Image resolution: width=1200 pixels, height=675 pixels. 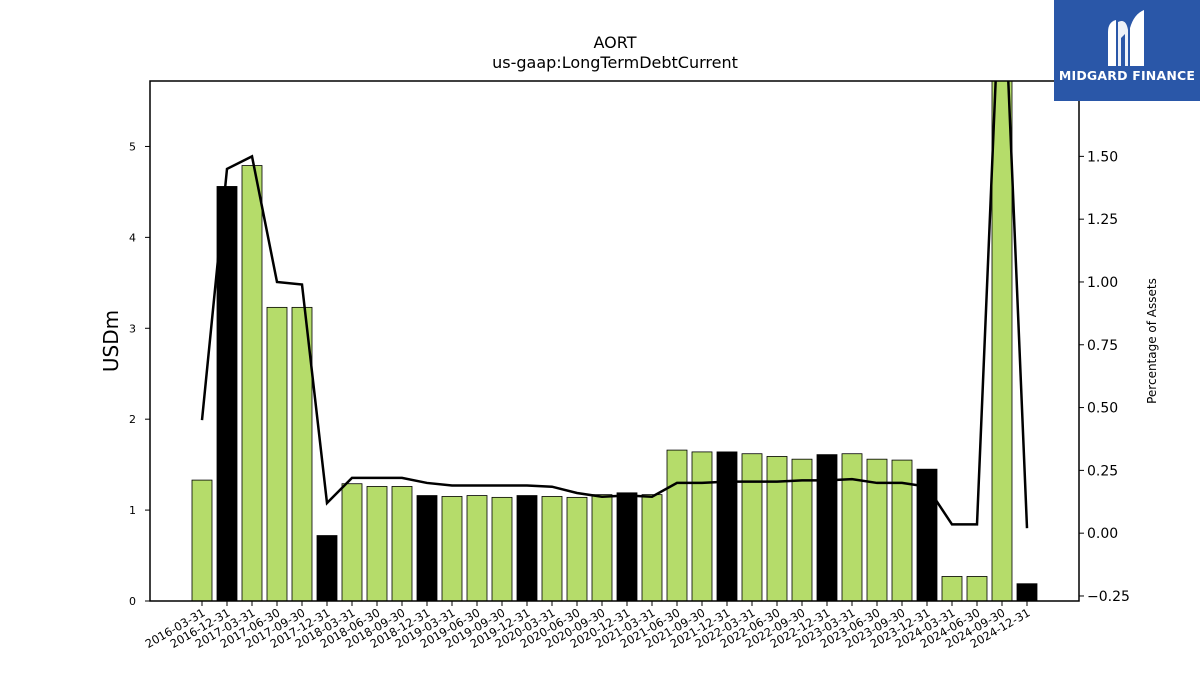 I want to click on brand-logo-text: MIDGARD FINANCE, so click(x=1127, y=75).